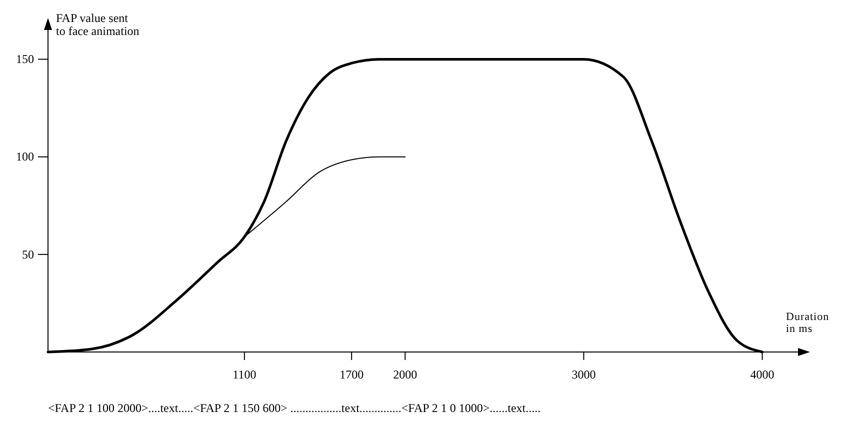 The image size is (856, 433). What do you see at coordinates (244, 375) in the screenshot?
I see `x-tick-label: 1100` at bounding box center [244, 375].